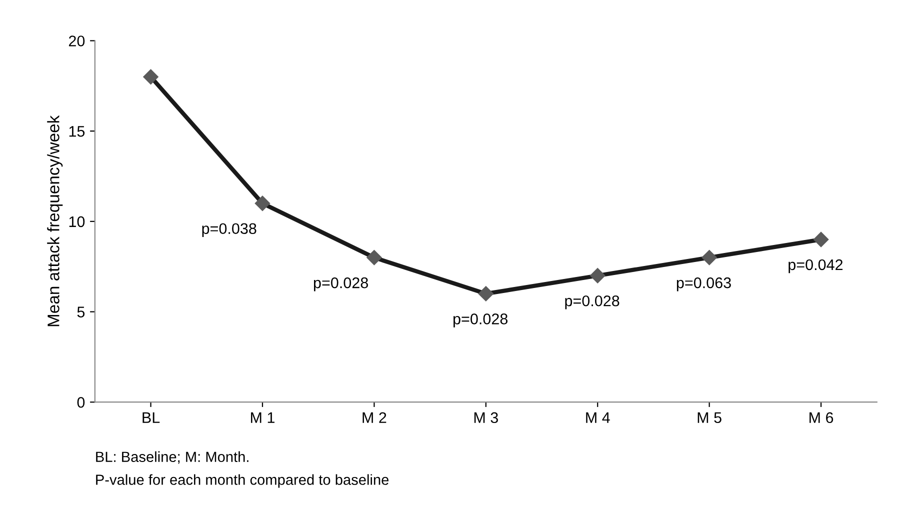 The image size is (904, 509). I want to click on x-tick-label: M 4, so click(598, 417).